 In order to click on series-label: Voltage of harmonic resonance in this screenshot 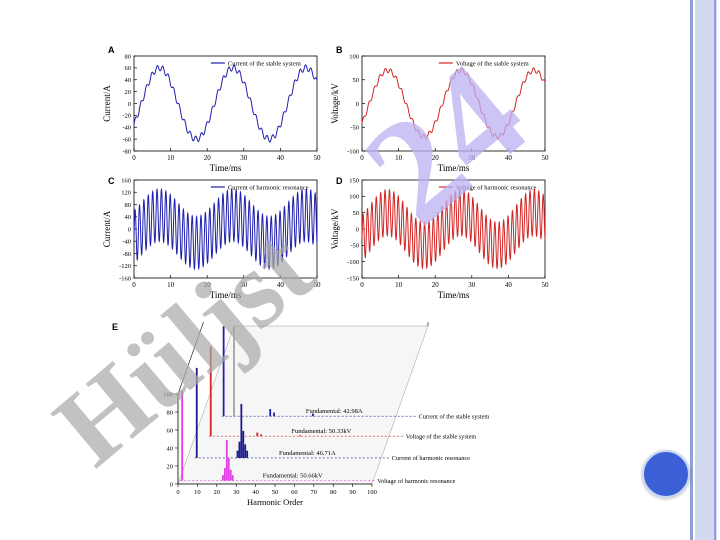, I will do `click(416, 481)`.